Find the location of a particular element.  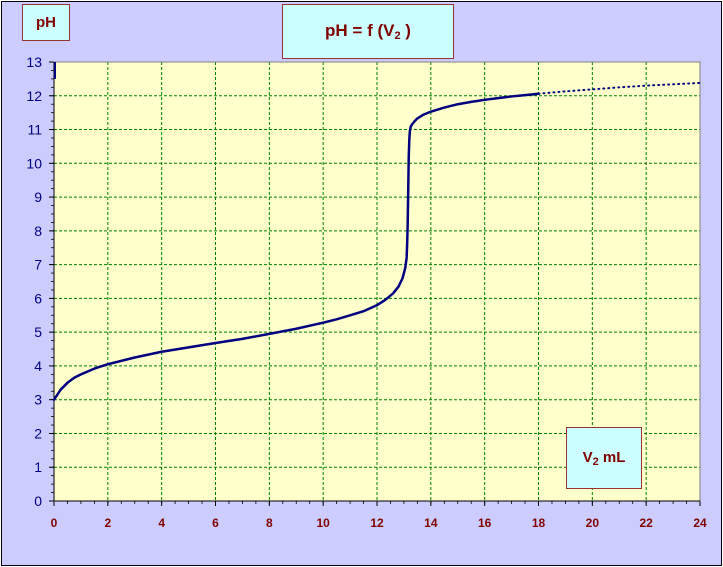

y-tick-label: 8 is located at coordinates (38, 231).